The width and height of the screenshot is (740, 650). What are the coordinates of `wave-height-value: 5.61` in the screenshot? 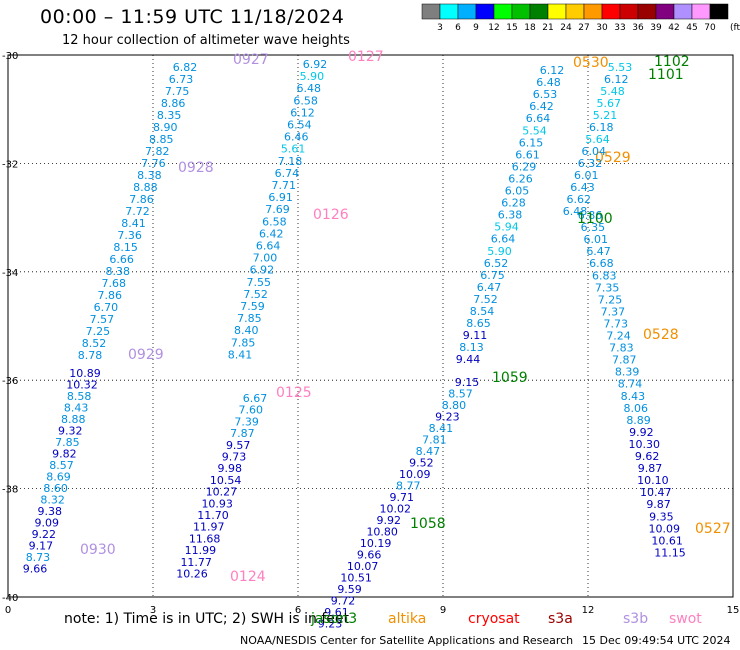 It's located at (293, 149).